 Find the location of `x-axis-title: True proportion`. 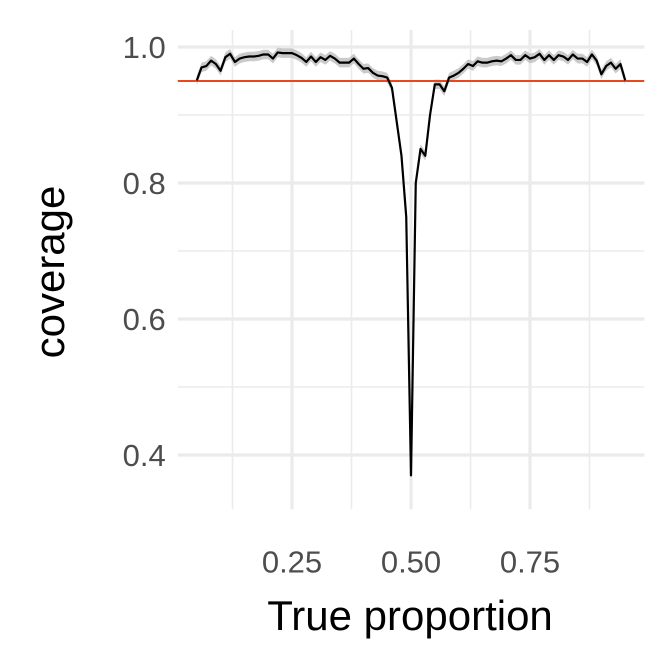

x-axis-title: True proportion is located at coordinates (410, 615).